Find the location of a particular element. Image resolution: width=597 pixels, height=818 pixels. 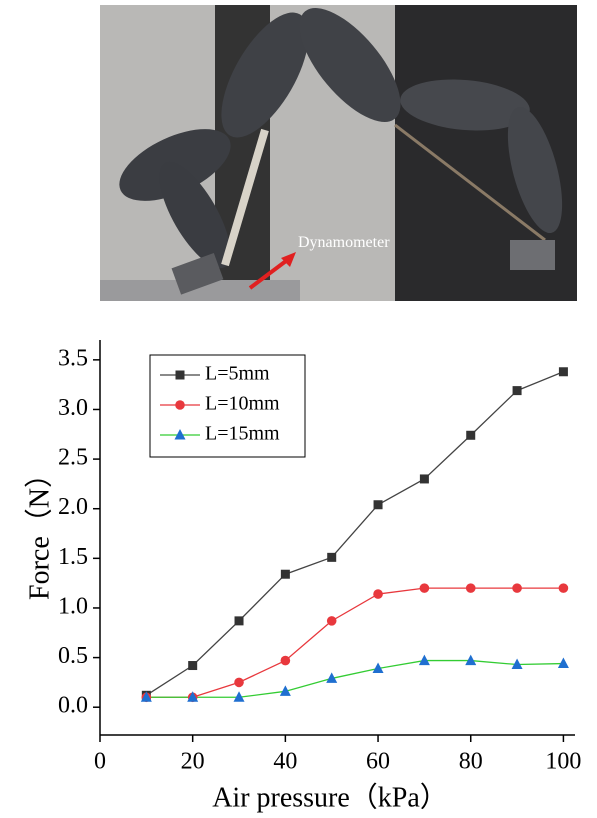

annotation-arrow is located at coordinates (270, 273).